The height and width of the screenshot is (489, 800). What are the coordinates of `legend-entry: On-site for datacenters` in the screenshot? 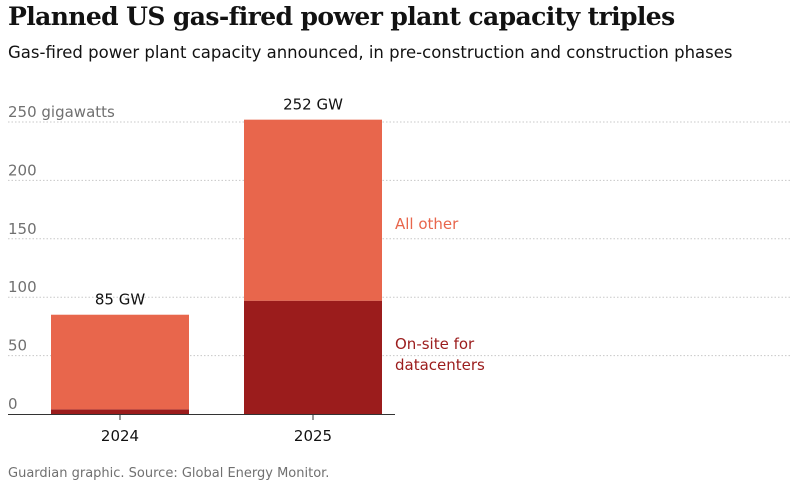 It's located at (440, 354).